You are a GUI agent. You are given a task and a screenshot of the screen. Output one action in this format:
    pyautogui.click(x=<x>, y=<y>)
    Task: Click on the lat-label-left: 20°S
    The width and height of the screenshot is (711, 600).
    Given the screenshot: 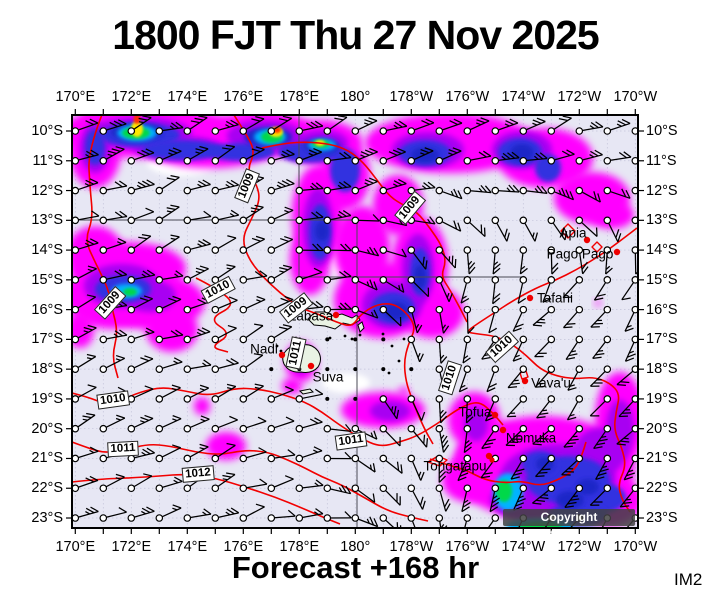 What is the action you would take?
    pyautogui.click(x=47, y=428)
    